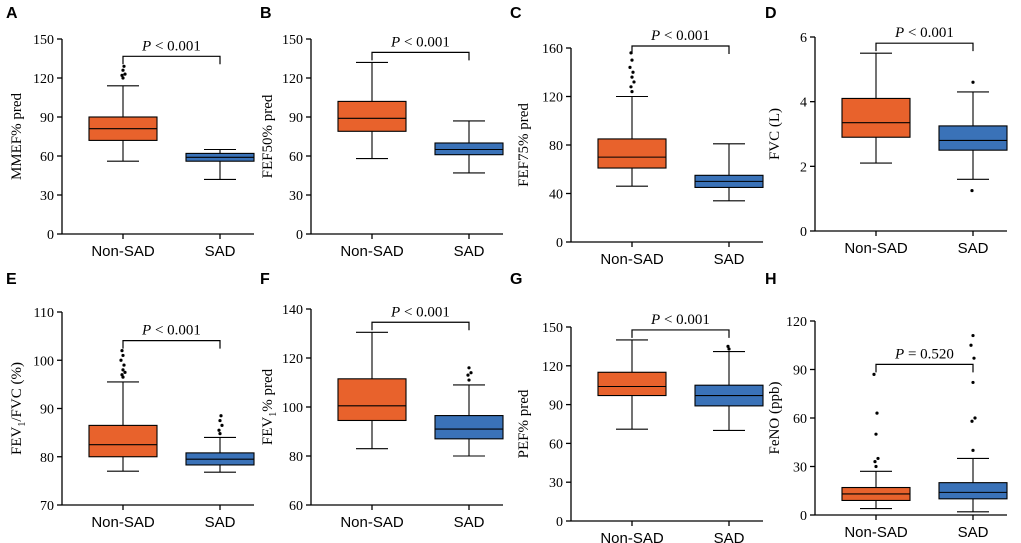 The image size is (1021, 543). I want to click on y-axis-title: FEF75% pred, so click(524, 145).